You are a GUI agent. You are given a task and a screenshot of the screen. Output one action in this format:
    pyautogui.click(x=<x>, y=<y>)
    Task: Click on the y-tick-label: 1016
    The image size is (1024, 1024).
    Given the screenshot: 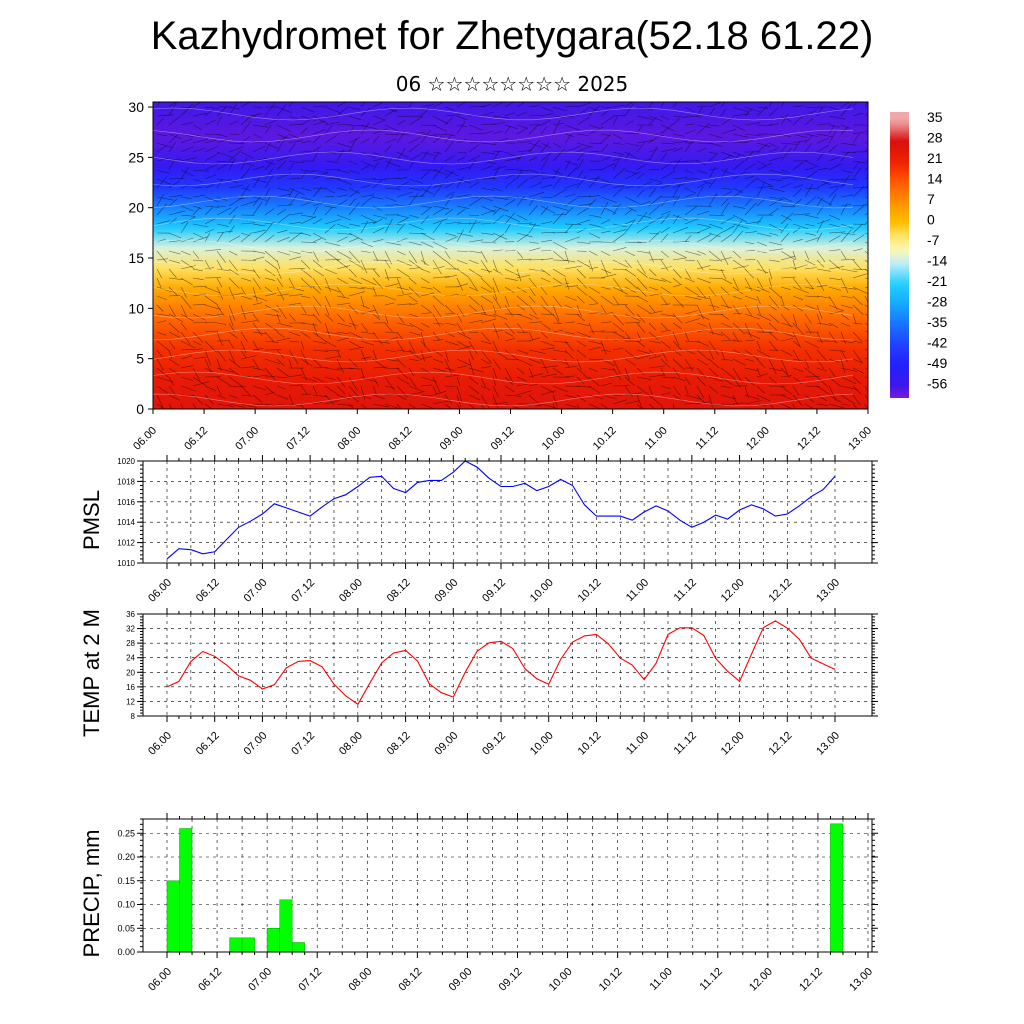 What is the action you would take?
    pyautogui.click(x=126, y=502)
    